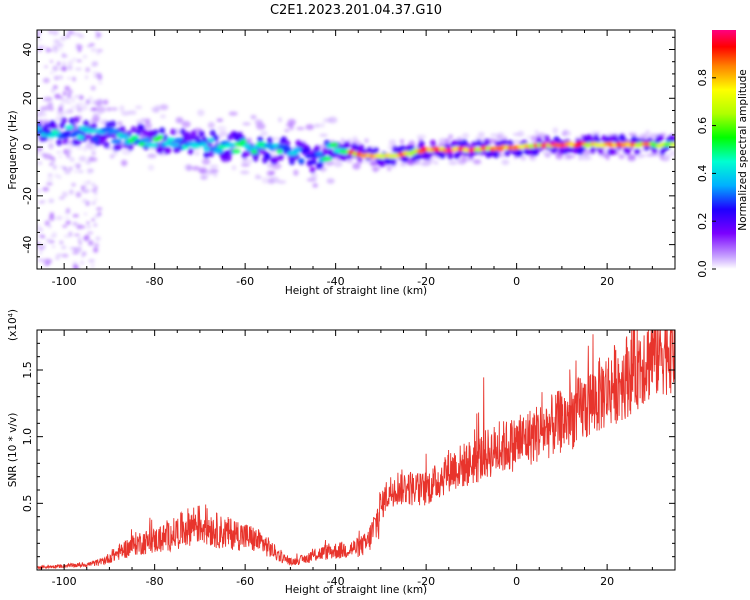  I want to click on snr-y-label: SNR (10 * v/v), so click(13, 450).